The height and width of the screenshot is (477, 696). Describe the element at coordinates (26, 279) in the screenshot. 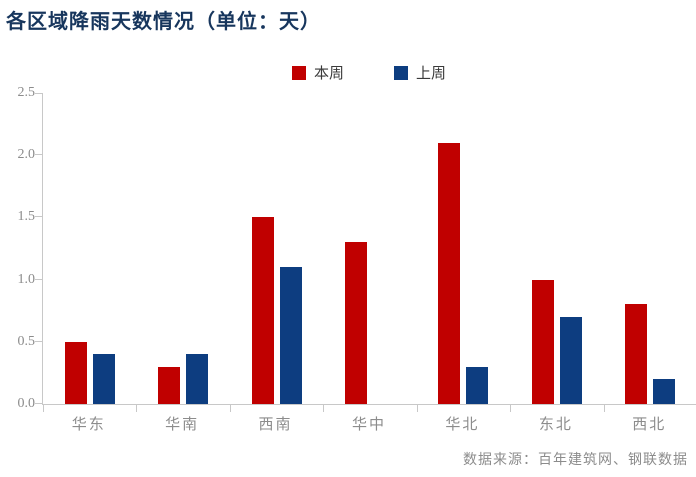

I see `y-axis-tick-label: 1.0` at that location.